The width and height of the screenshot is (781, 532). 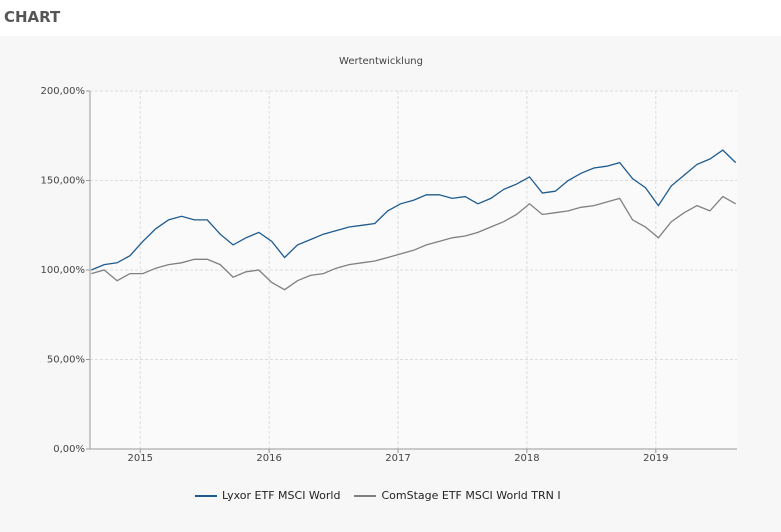 What do you see at coordinates (397, 458) in the screenshot?
I see `x-tick-label: 2017` at bounding box center [397, 458].